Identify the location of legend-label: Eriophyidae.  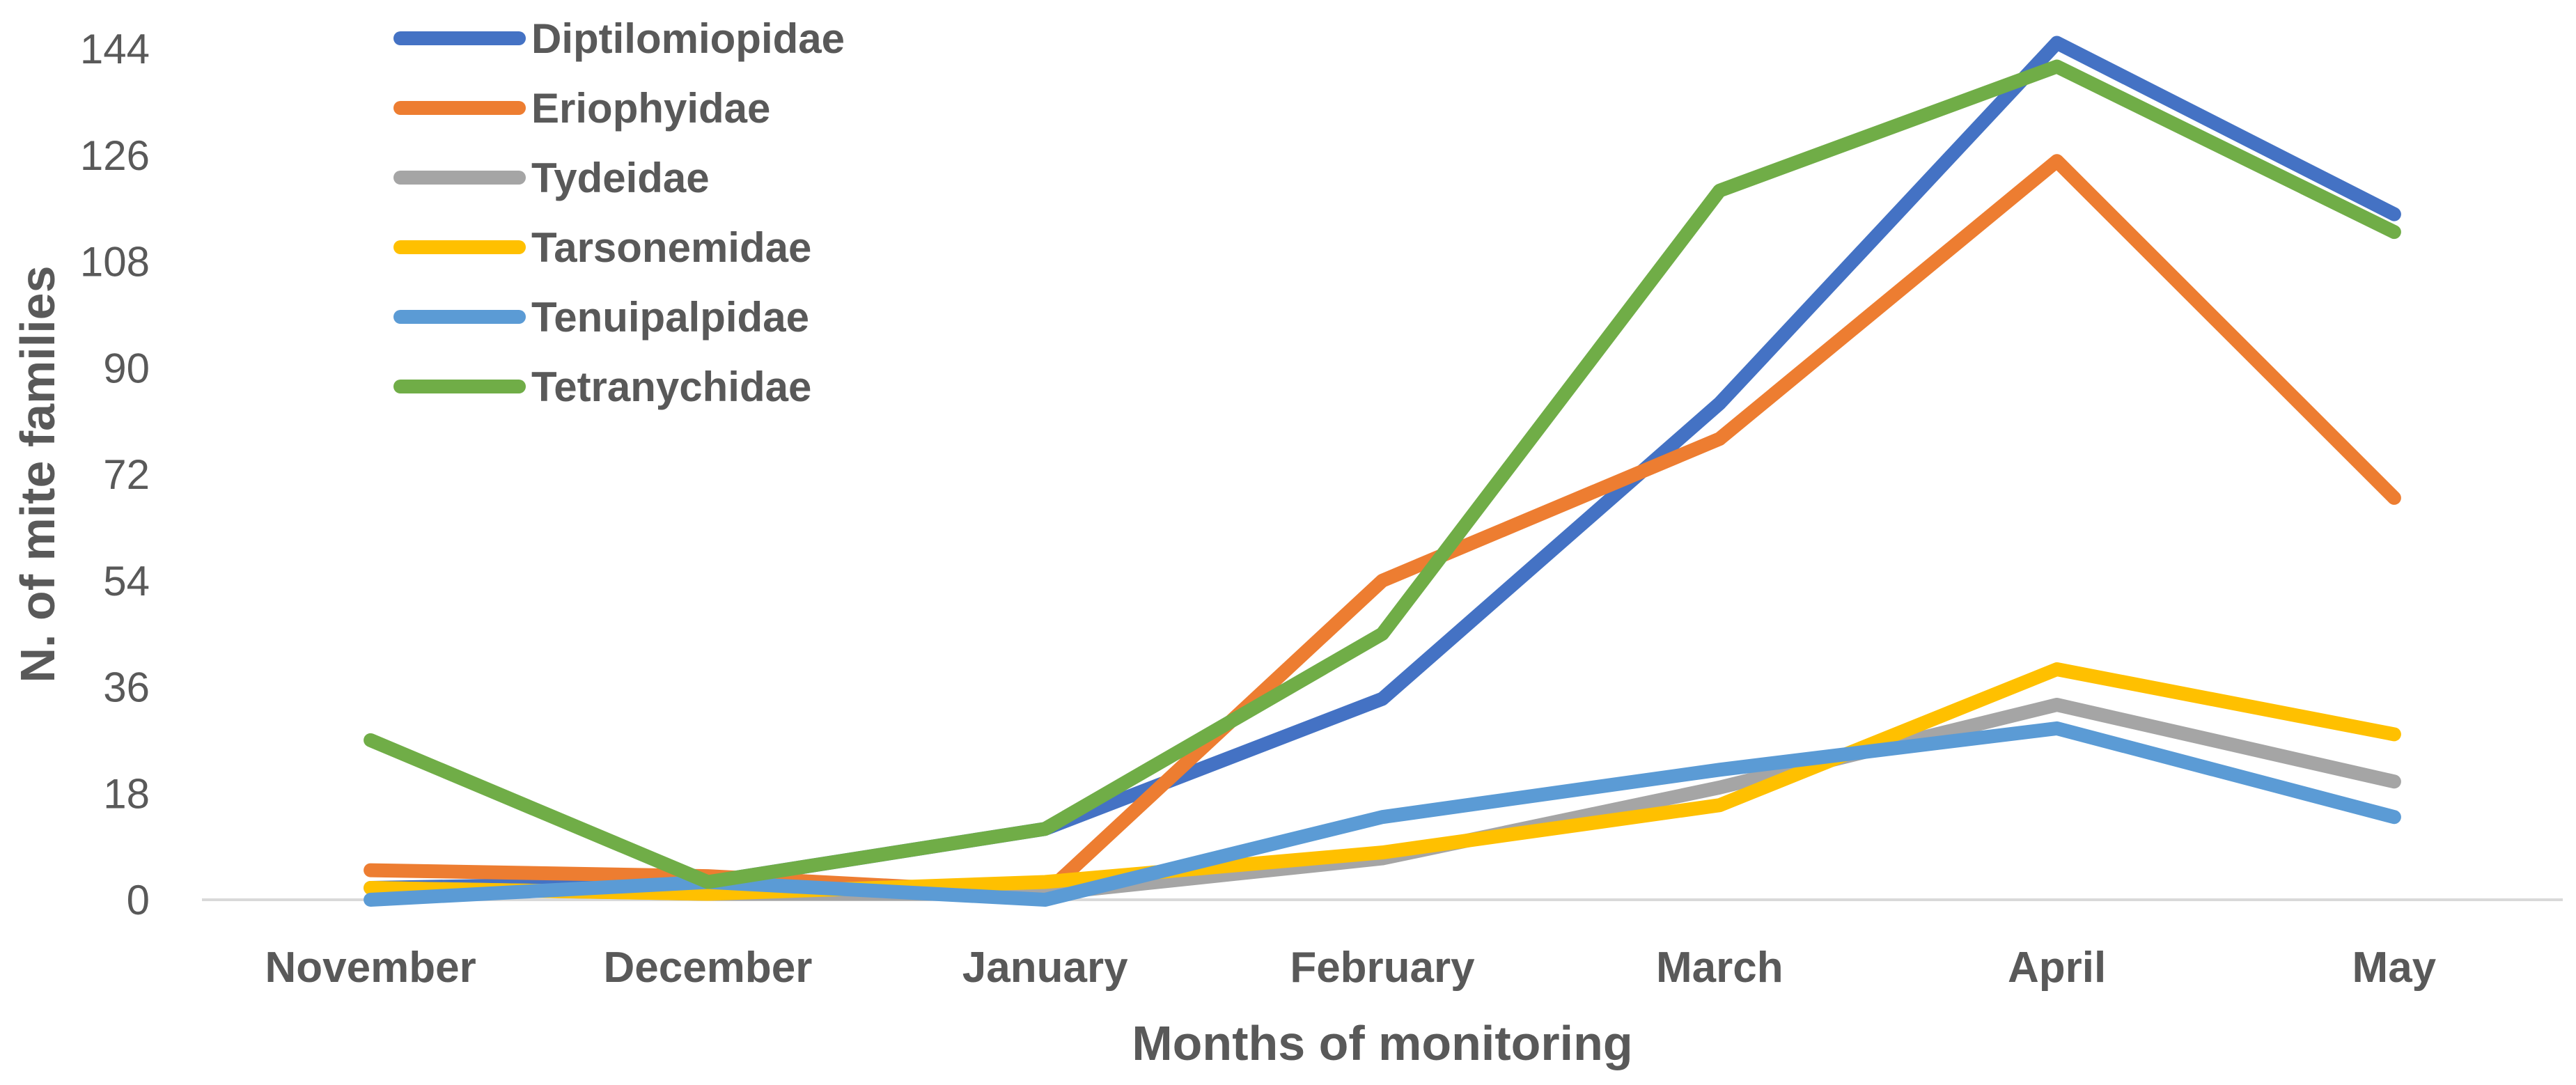
(650, 108).